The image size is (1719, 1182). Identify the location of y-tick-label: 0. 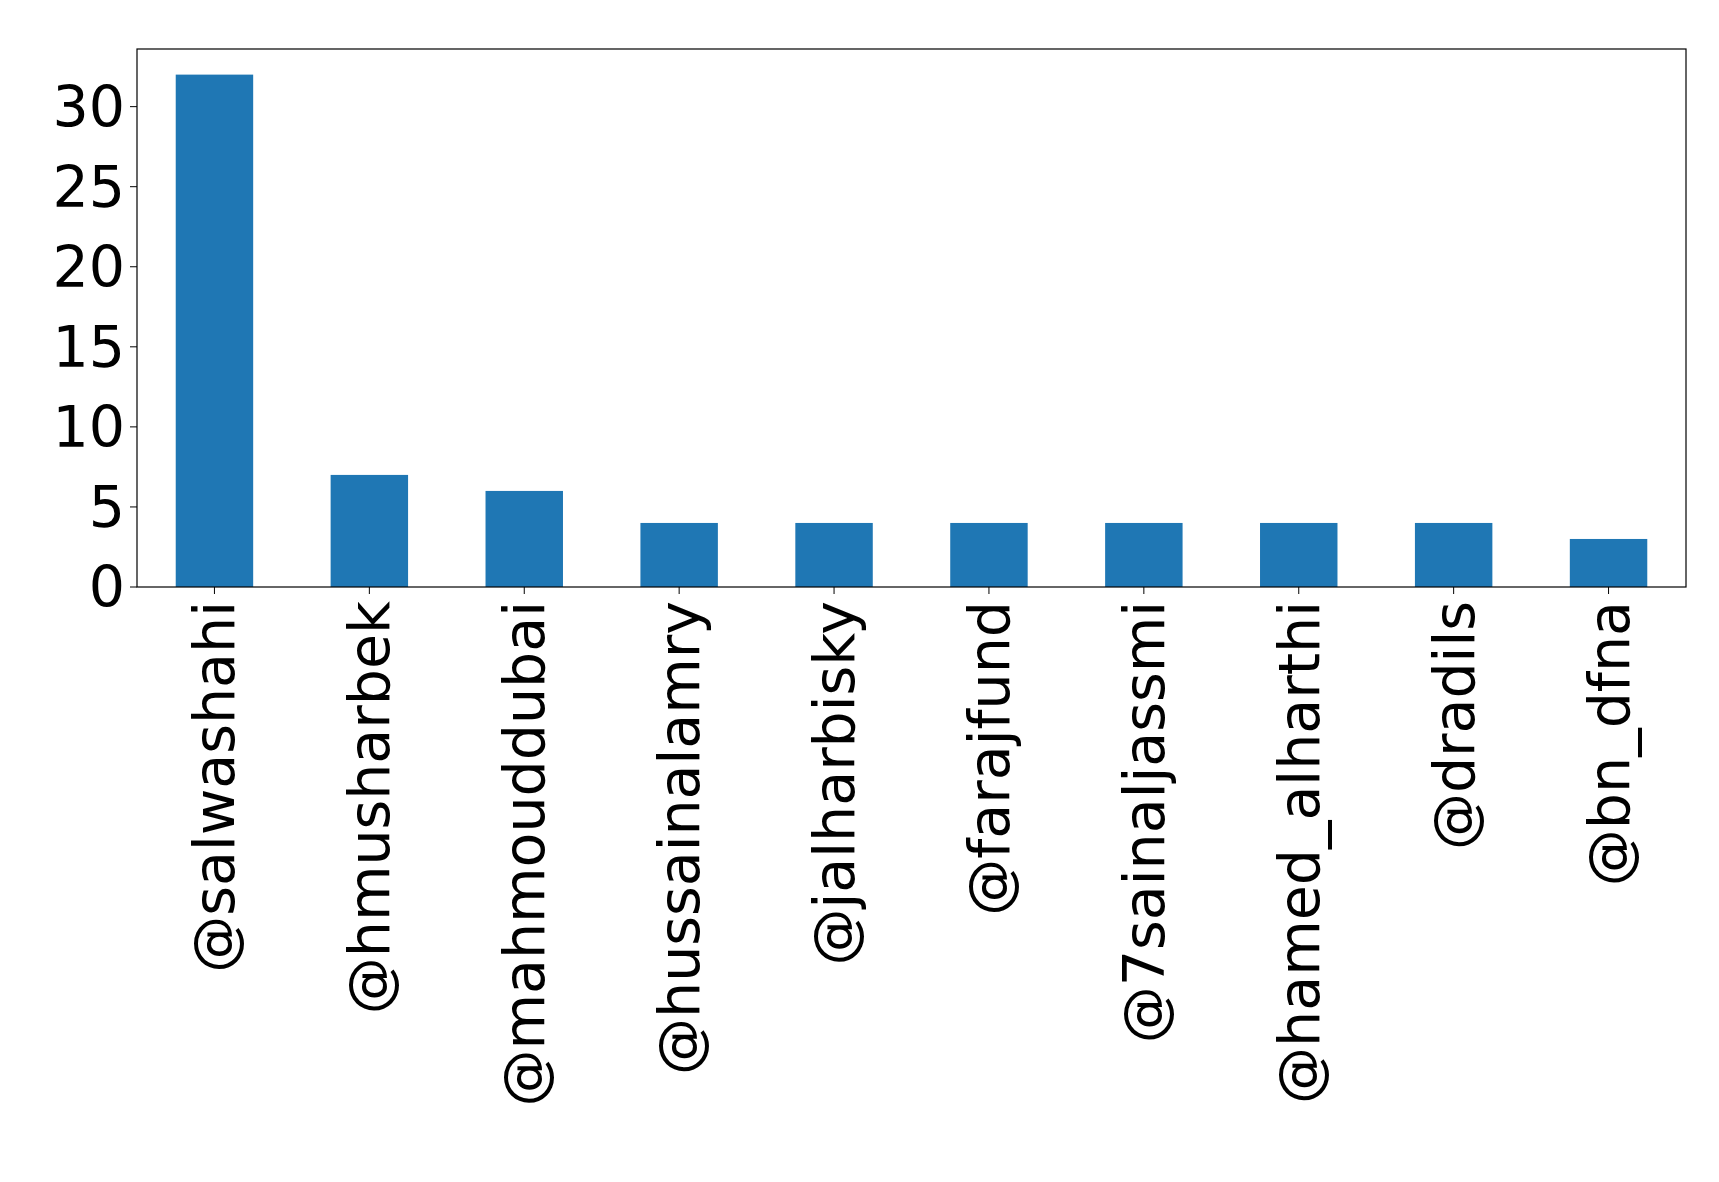
(106, 586).